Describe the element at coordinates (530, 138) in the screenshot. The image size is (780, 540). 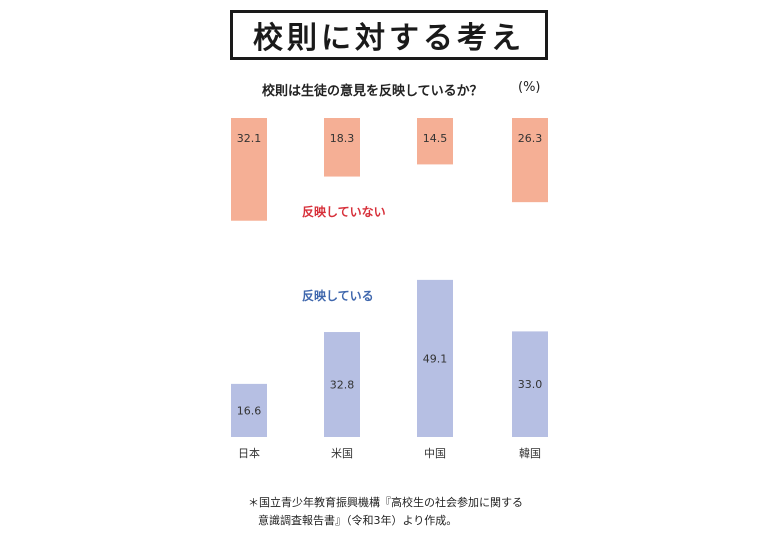
I see `data-label-not-reflected: 26.3` at that location.